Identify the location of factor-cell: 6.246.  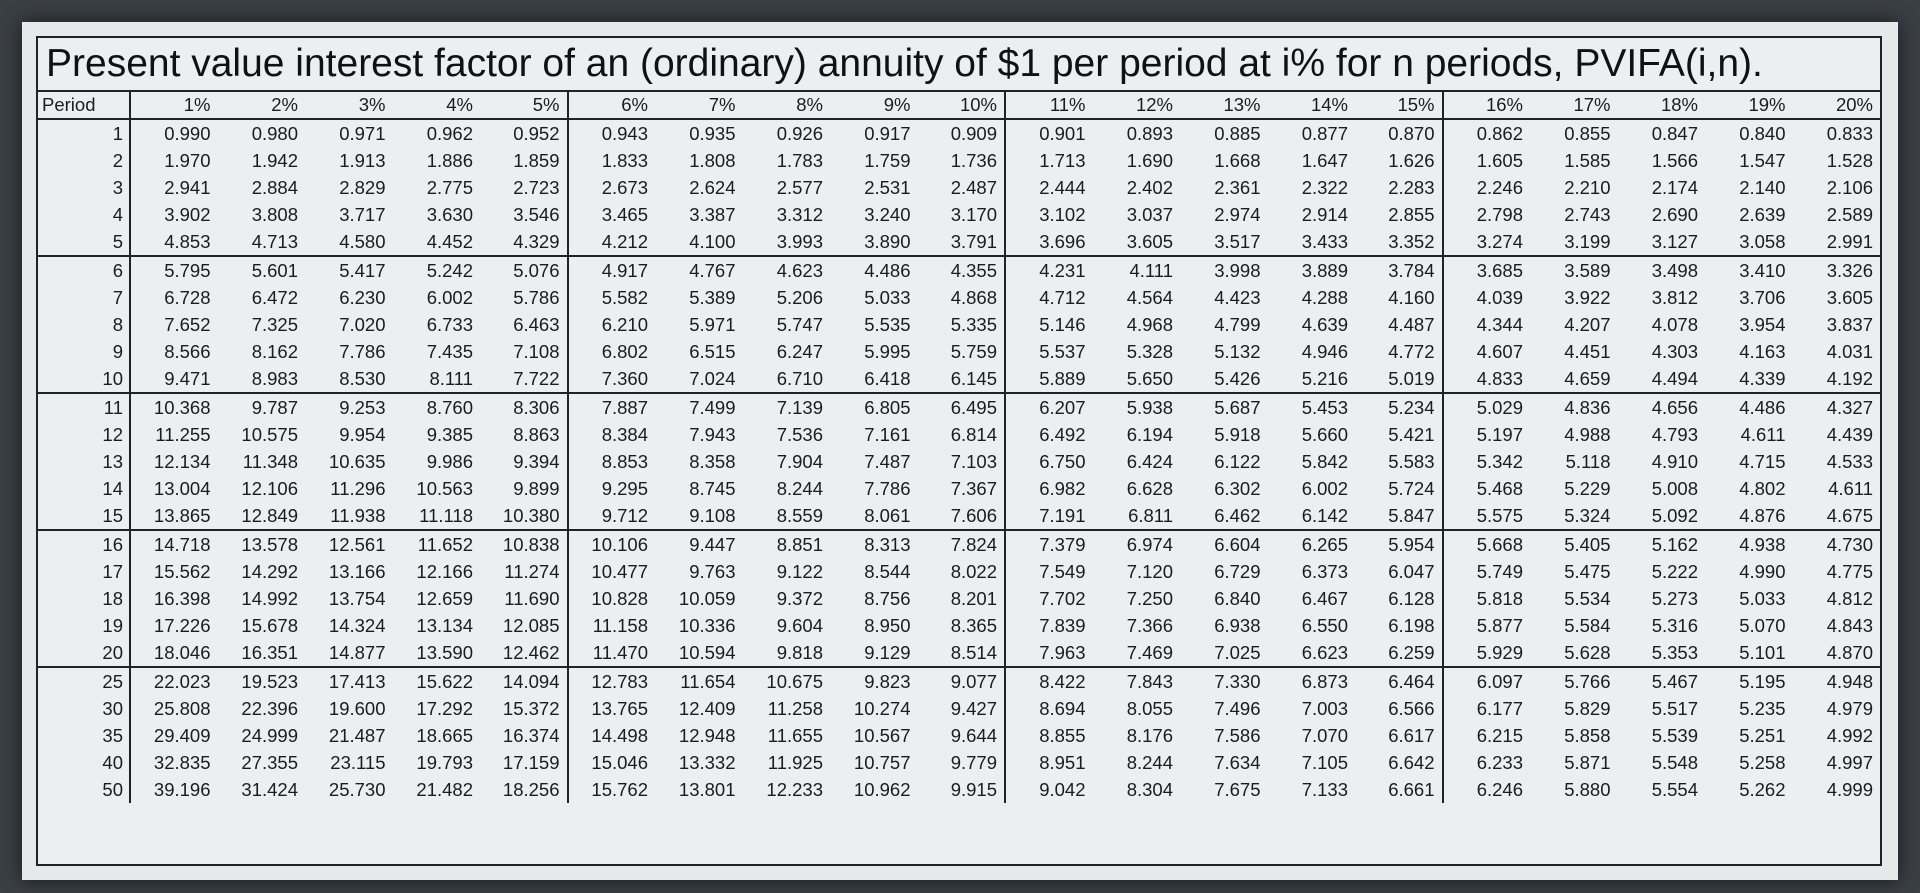
(1499, 789).